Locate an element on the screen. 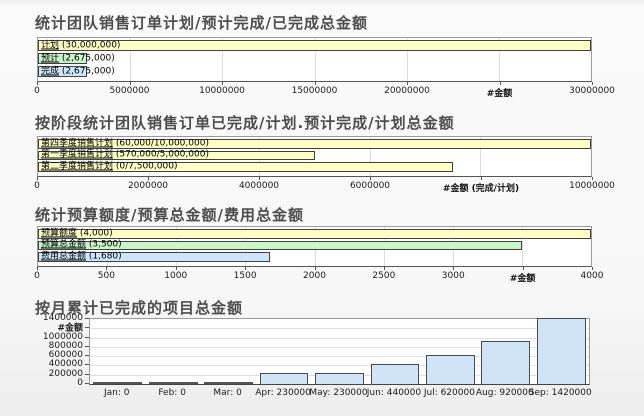  bar-name-link: 预算额度 is located at coordinates (59, 233).